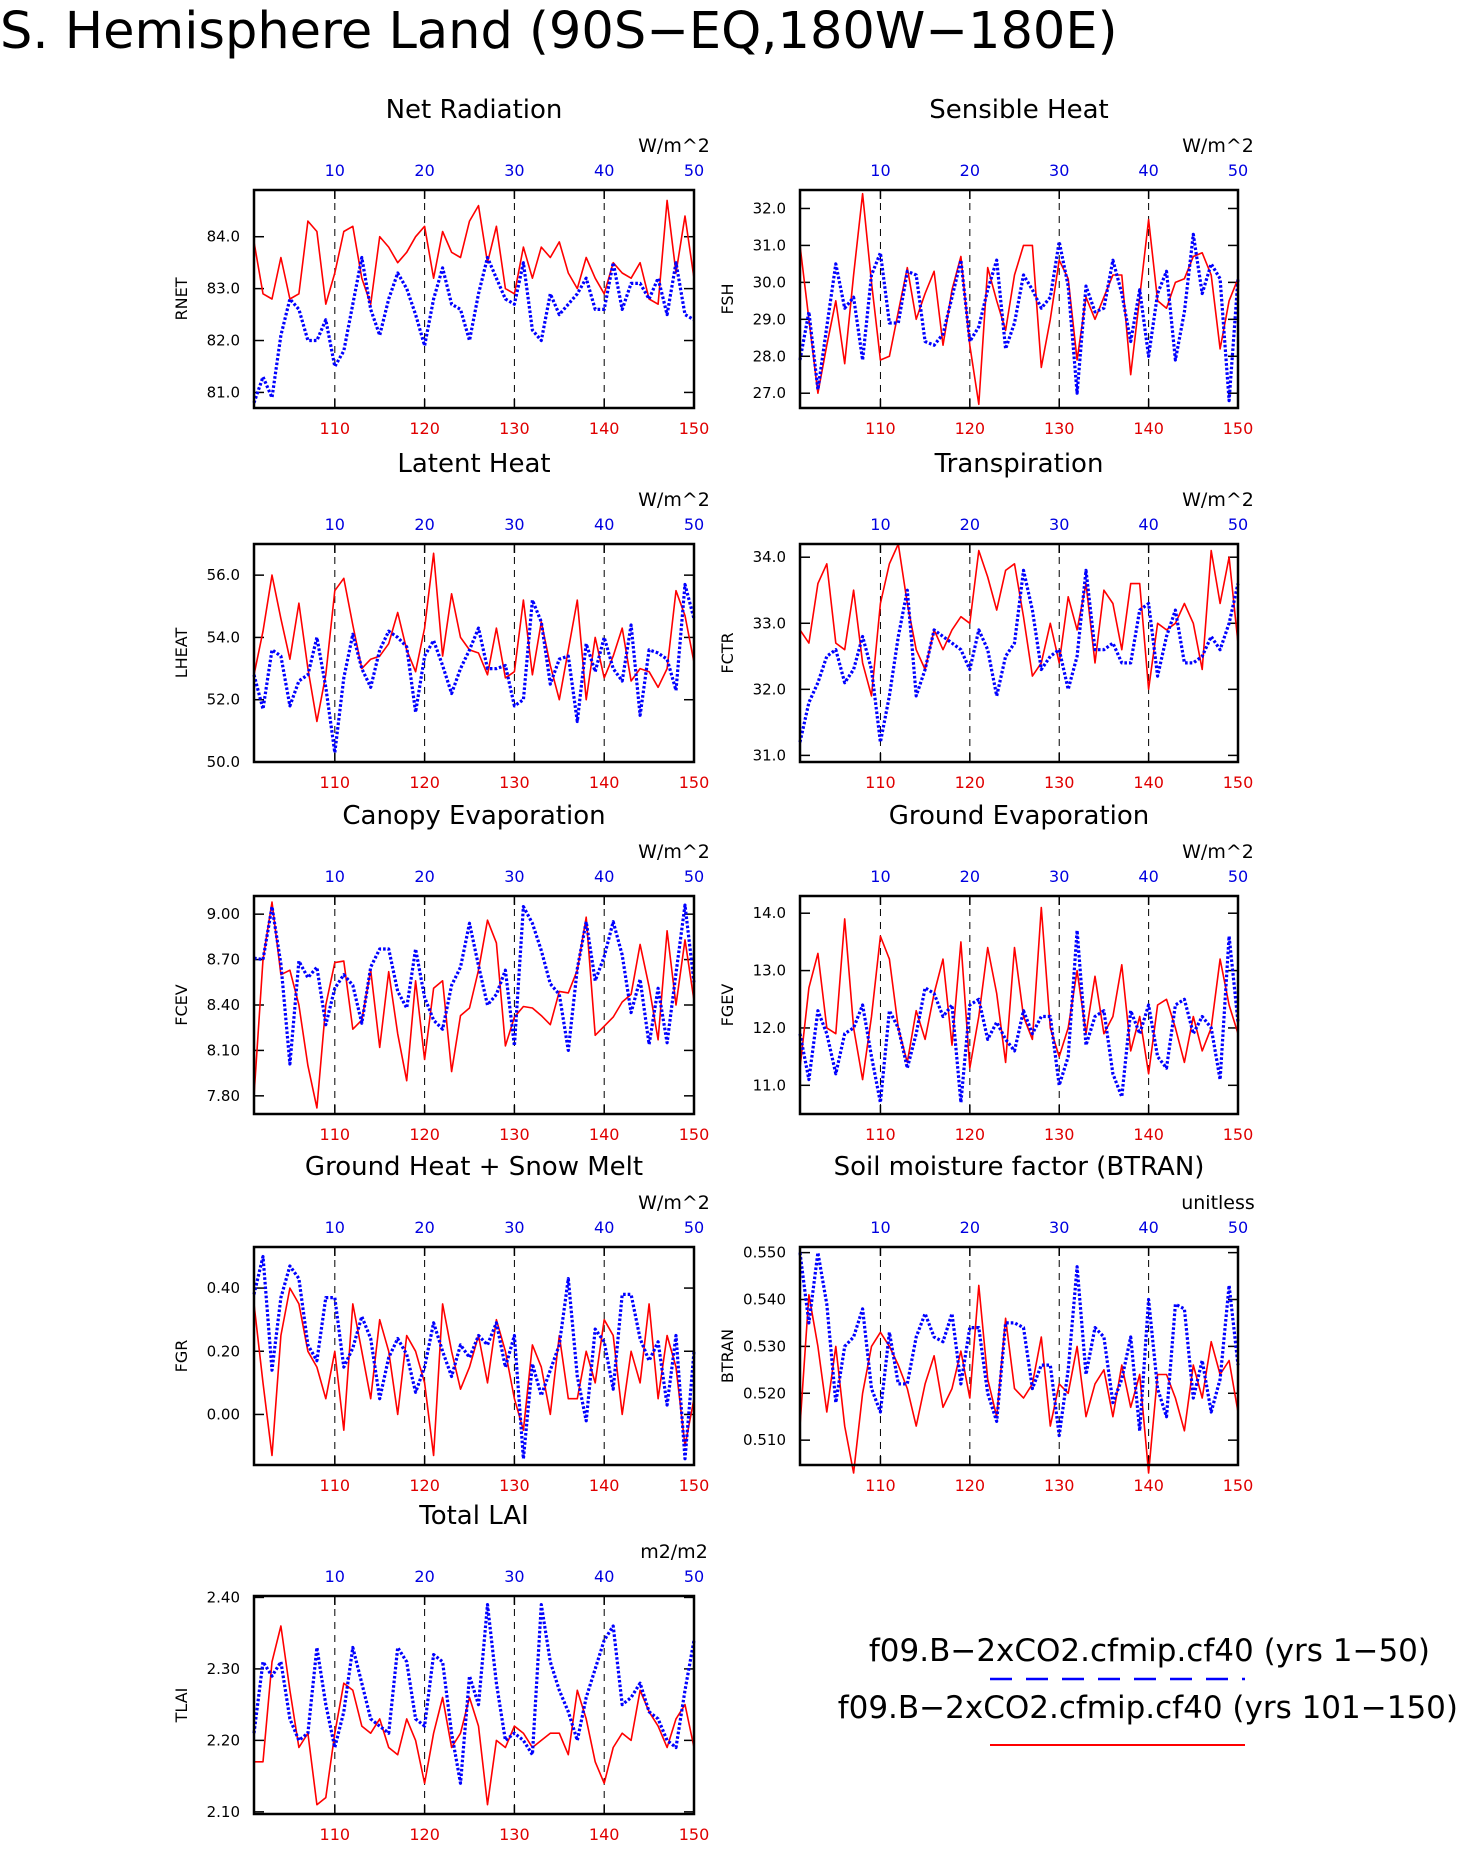  I want to click on y-axis-label: FCEV, so click(181, 1004).